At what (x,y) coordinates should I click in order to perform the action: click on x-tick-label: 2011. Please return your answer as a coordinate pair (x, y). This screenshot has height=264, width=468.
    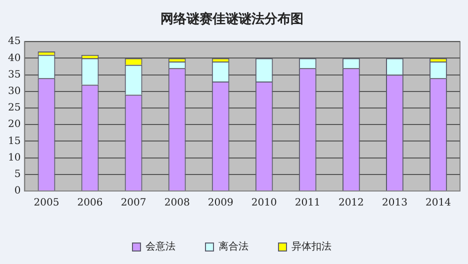
    Looking at the image, I should click on (307, 203).